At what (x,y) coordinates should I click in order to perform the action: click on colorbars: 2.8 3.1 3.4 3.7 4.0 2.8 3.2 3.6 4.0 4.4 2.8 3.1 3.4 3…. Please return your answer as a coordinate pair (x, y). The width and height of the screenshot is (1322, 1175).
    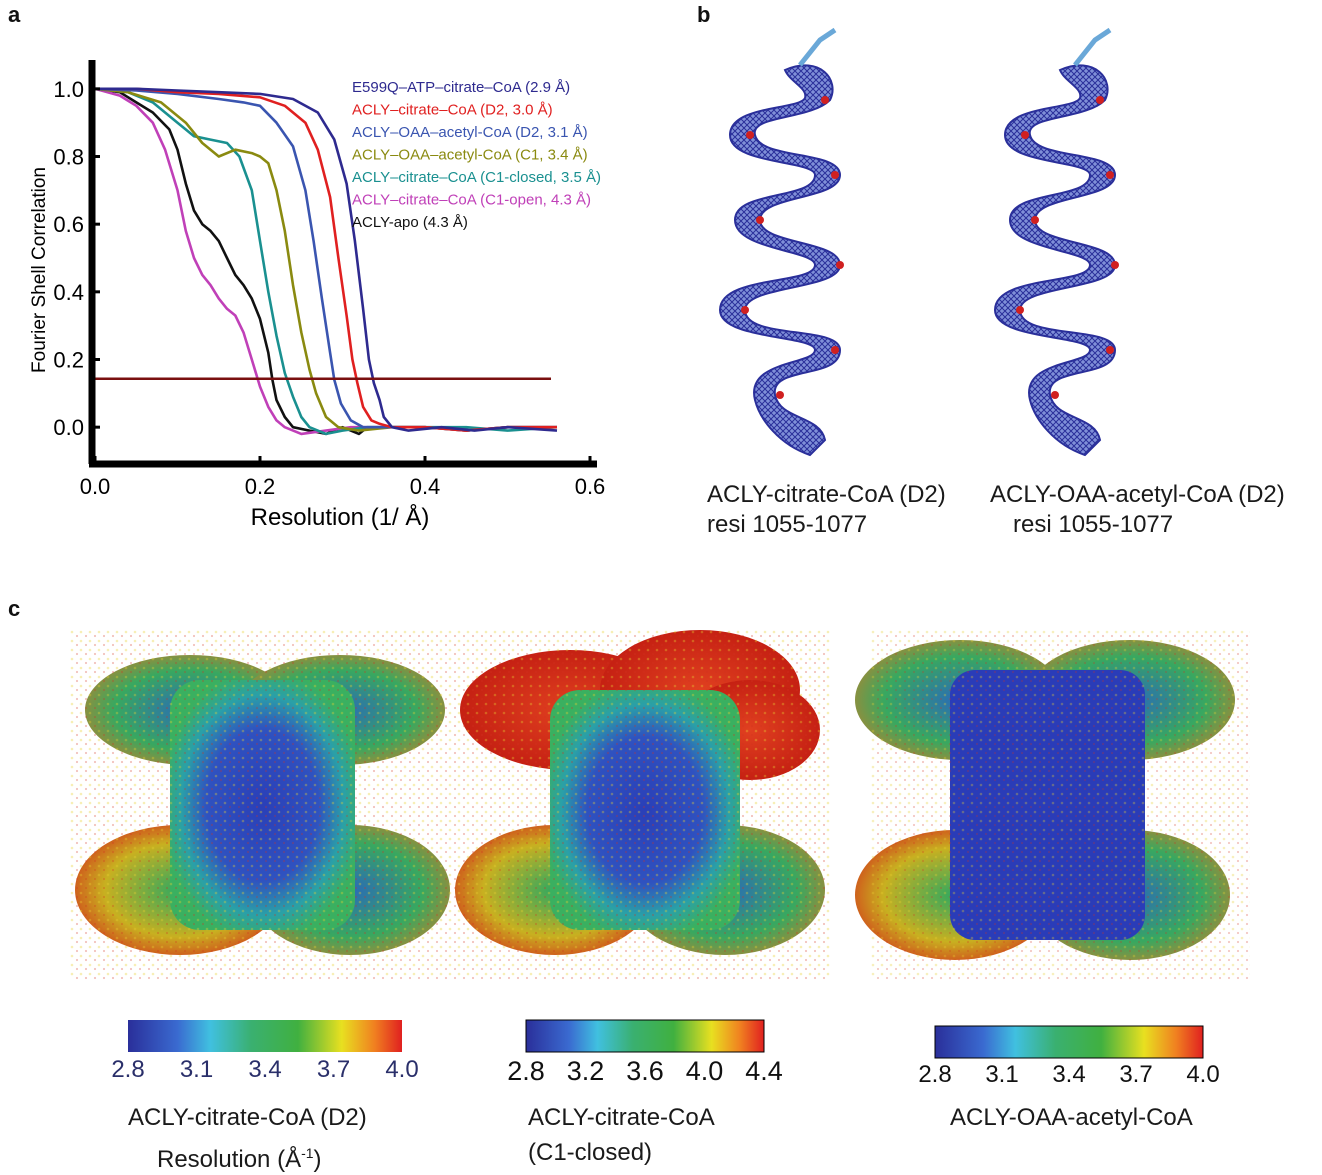
    Looking at the image, I should click on (665, 1053).